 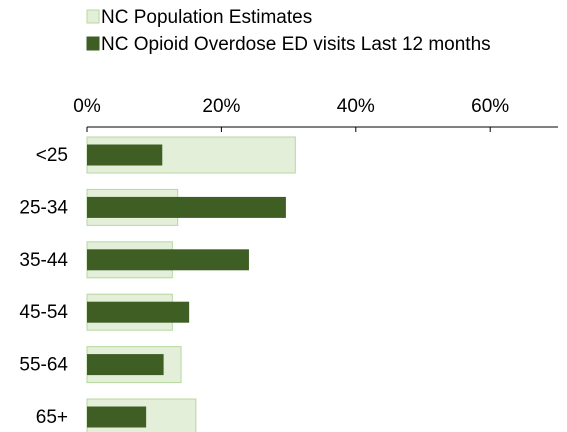 What do you see at coordinates (43, 312) in the screenshot?
I see `category-label-3: 45-54` at bounding box center [43, 312].